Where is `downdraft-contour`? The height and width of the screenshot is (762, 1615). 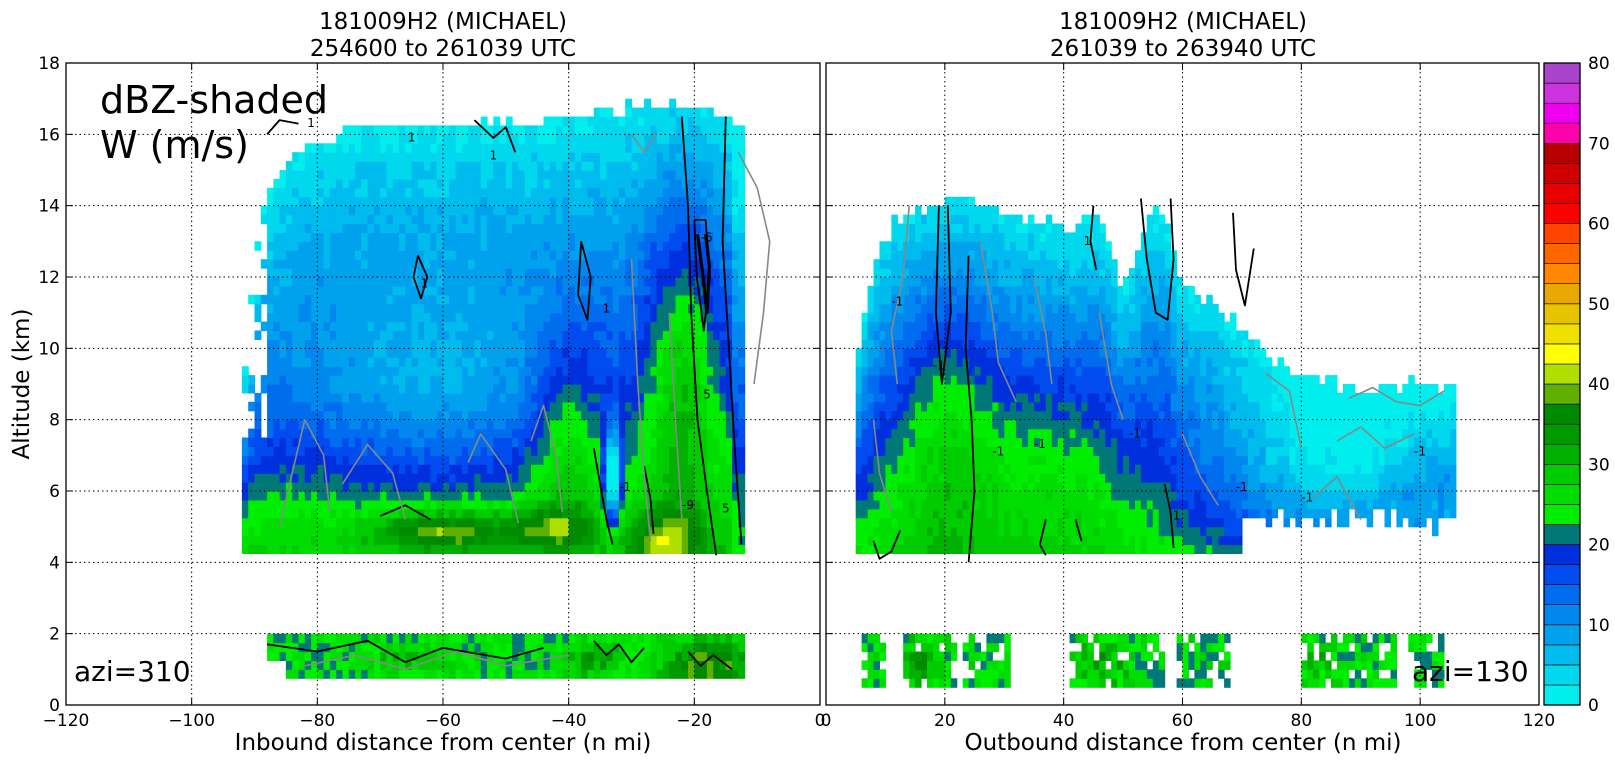 downdraft-contour is located at coordinates (754, 268).